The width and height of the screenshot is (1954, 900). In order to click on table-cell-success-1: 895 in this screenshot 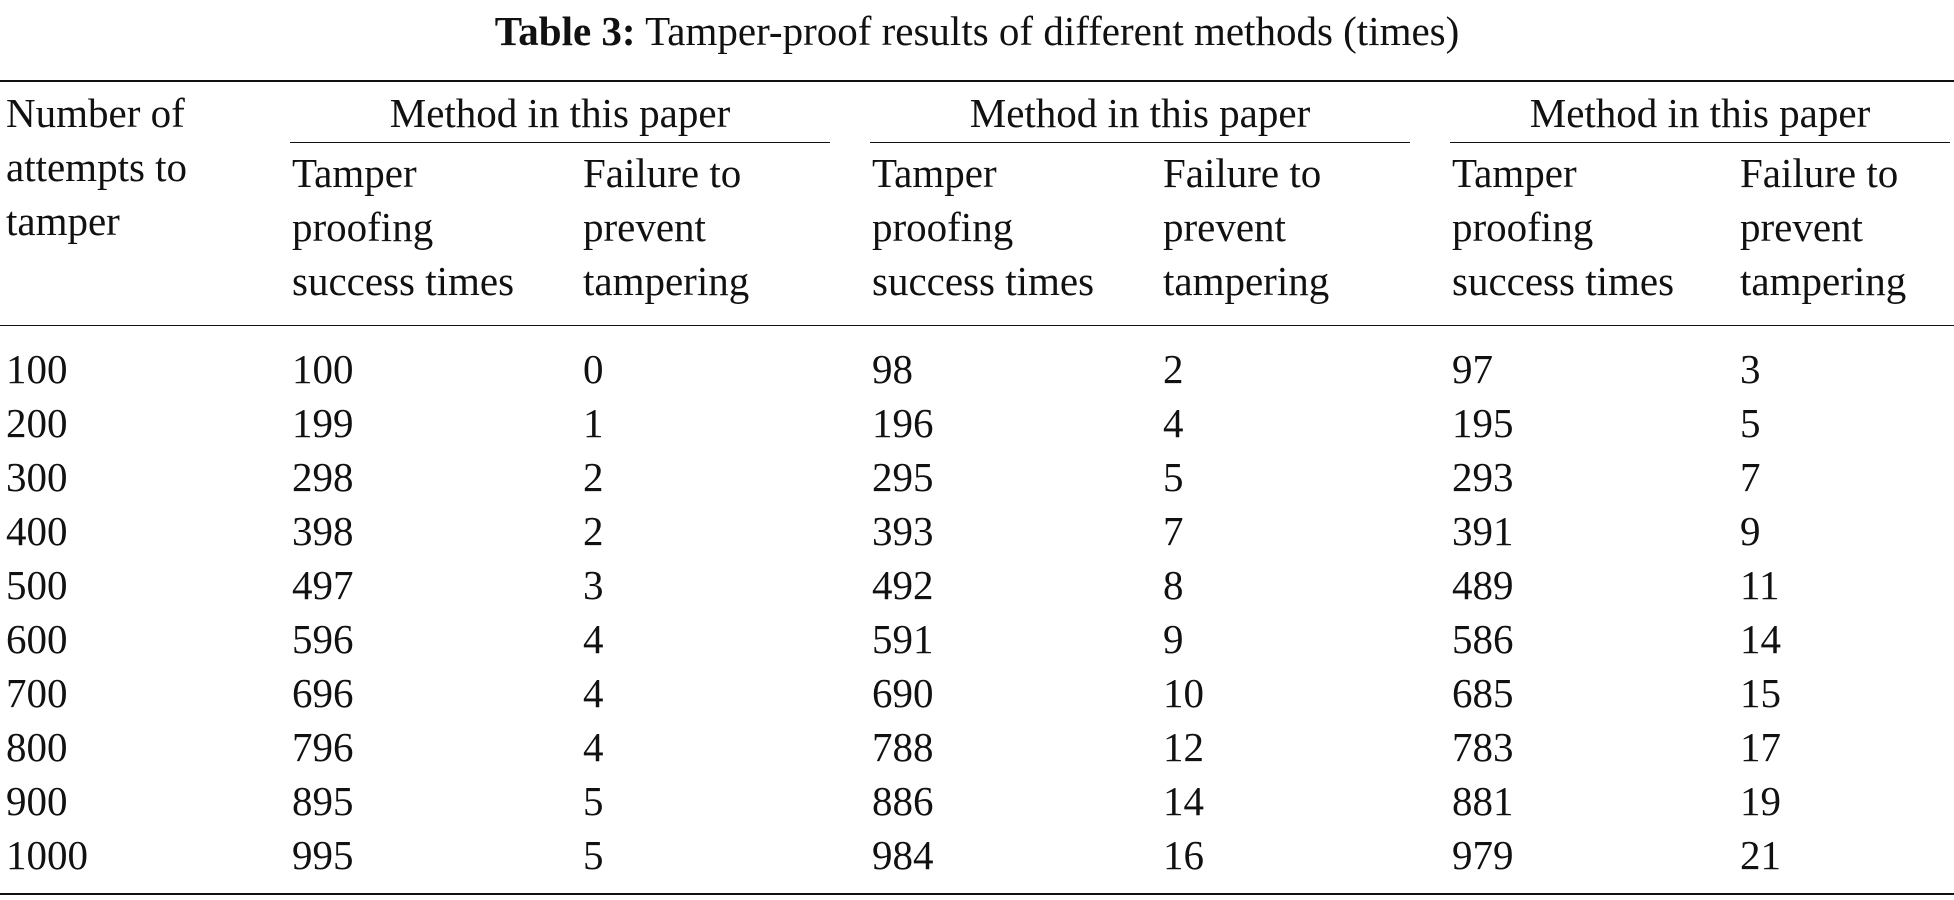, I will do `click(323, 801)`.